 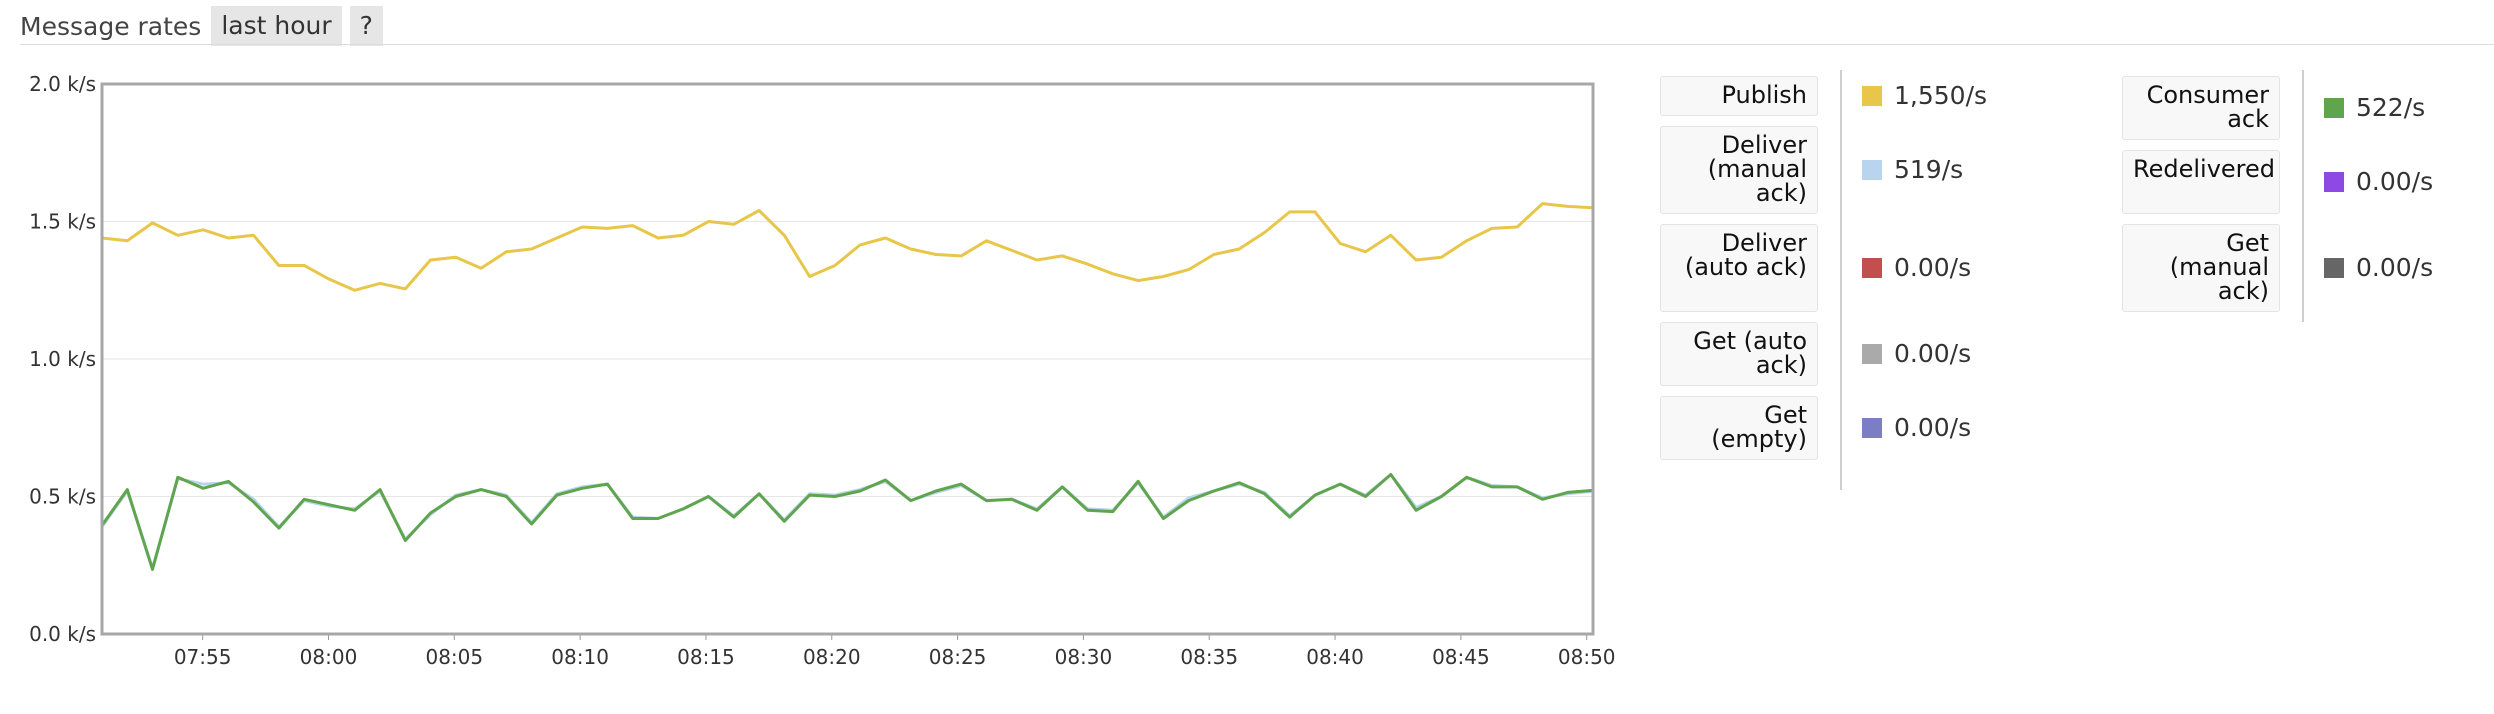 I want to click on x-tick-label: 08:30, so click(x=1084, y=657).